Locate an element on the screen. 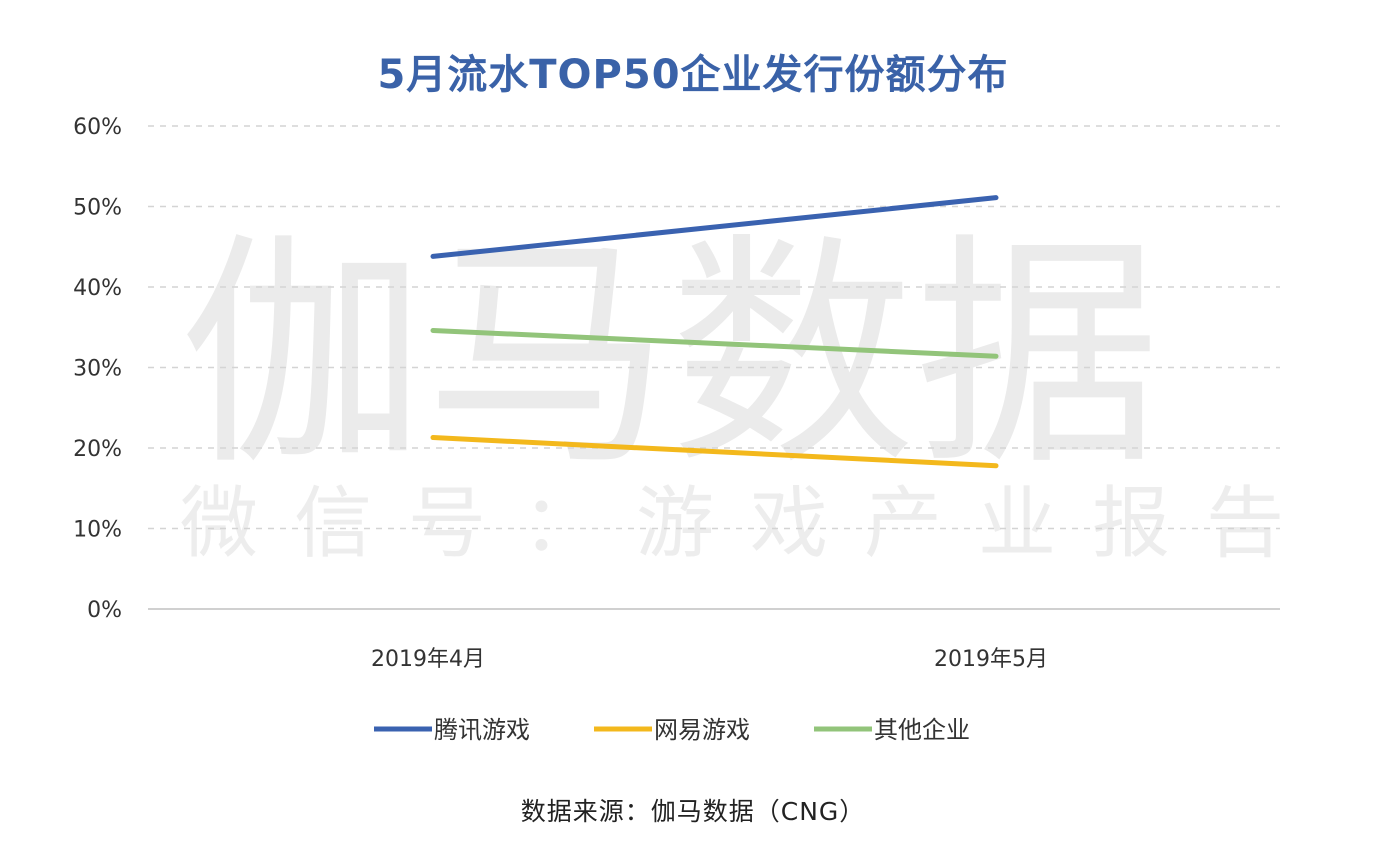  legend-item: 其他企业 is located at coordinates (892, 730).